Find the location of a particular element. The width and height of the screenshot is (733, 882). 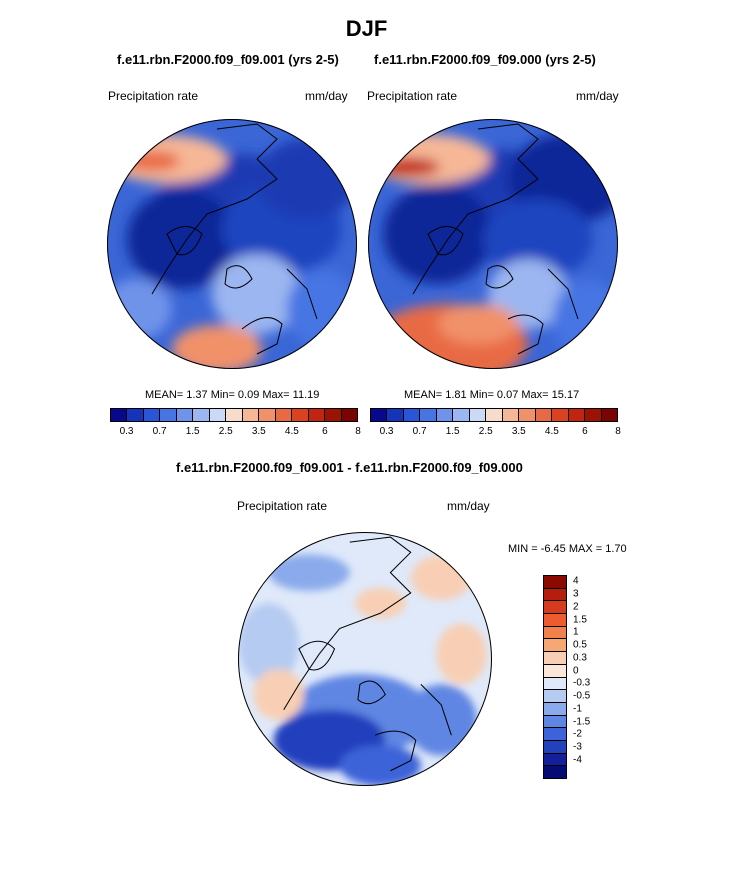

panel2-colorbar: 0.3 0.7 1.5 2.5 3.5 4.5 6 8 is located at coordinates (495, 424).